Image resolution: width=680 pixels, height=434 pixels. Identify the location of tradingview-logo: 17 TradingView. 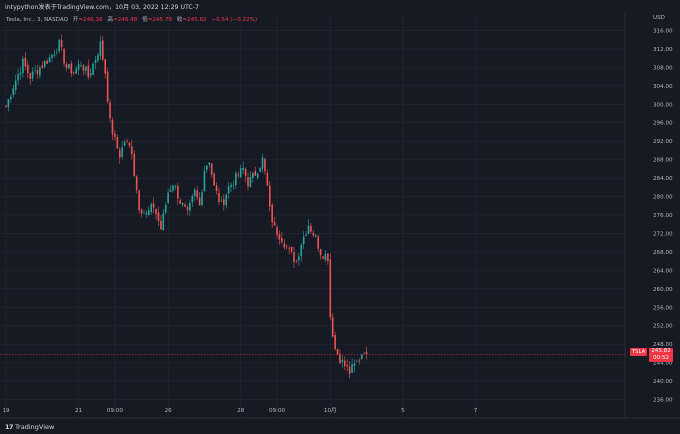
(29, 427).